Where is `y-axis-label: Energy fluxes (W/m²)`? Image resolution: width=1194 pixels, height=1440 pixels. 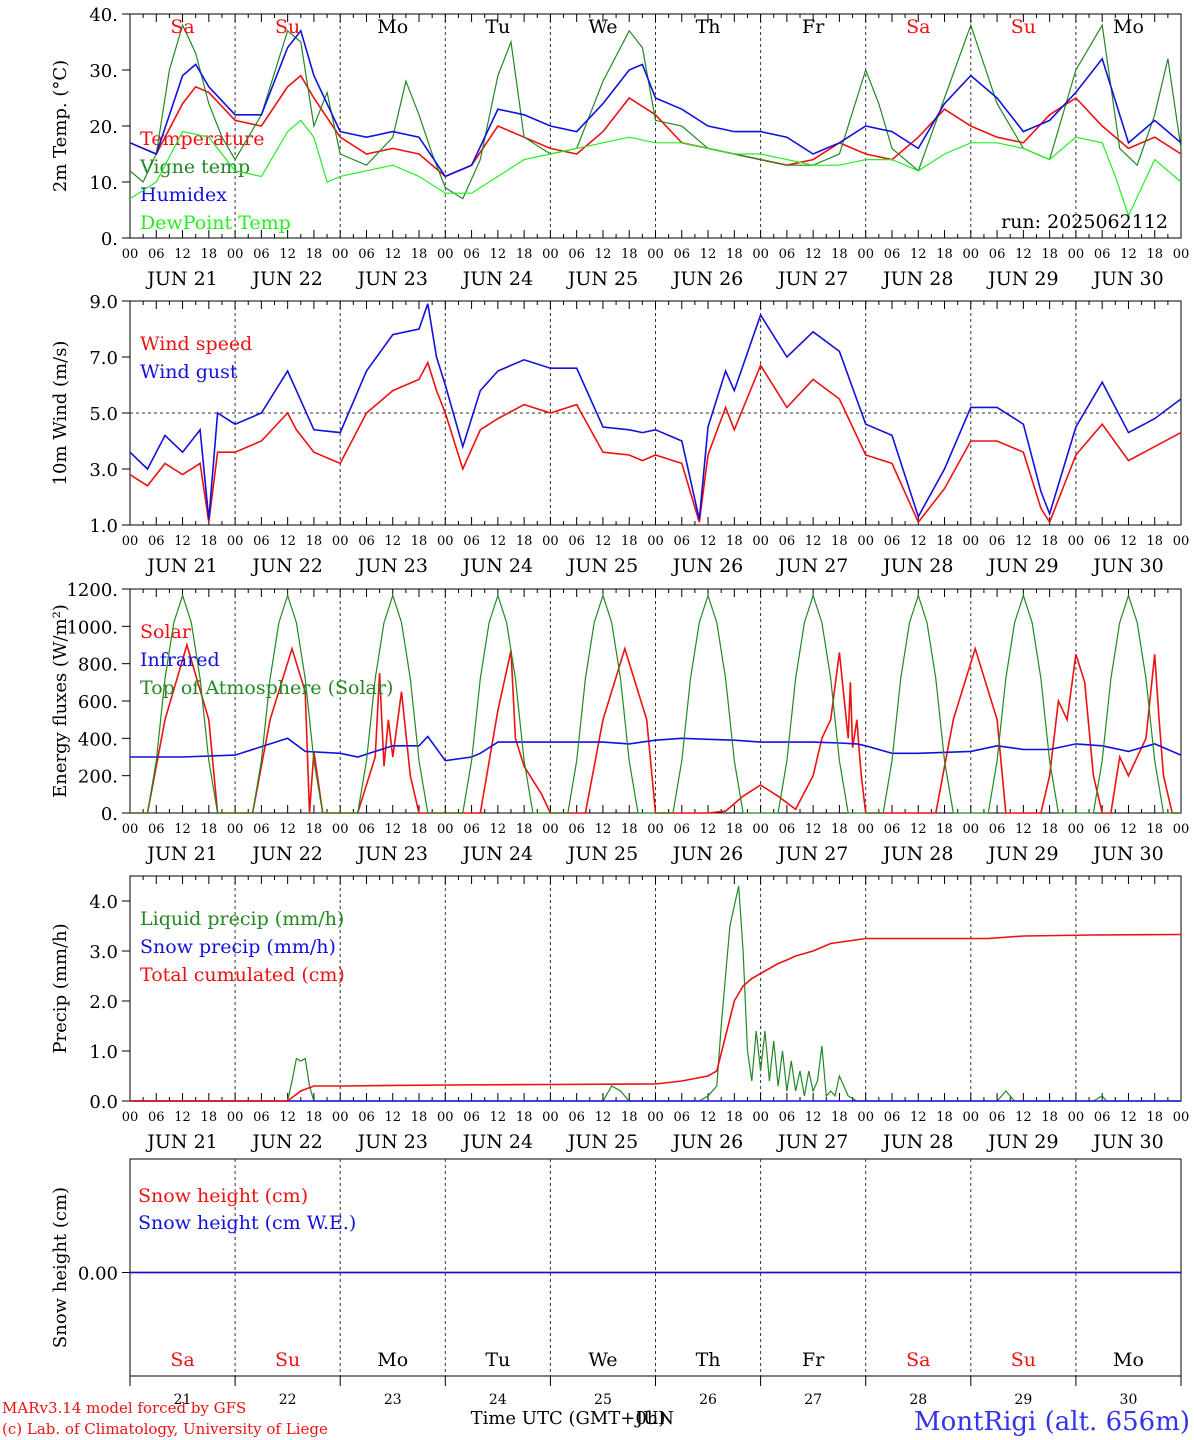 y-axis-label: Energy fluxes (W/m²) is located at coordinates (60, 701).